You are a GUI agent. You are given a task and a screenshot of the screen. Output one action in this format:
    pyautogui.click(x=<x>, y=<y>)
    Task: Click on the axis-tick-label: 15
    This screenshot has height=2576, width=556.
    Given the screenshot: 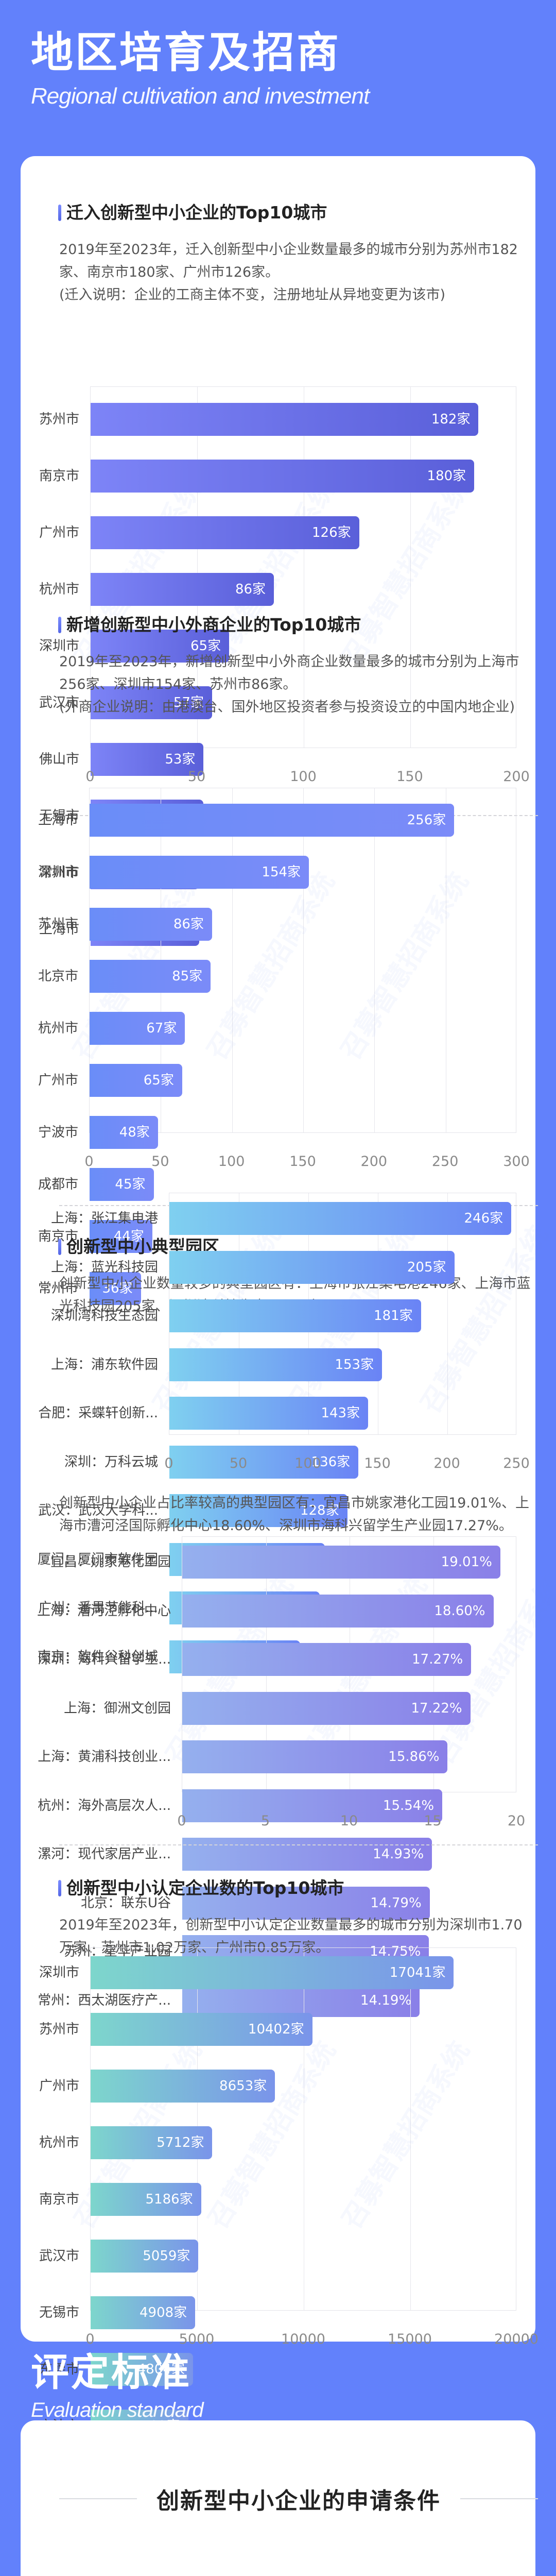 What is the action you would take?
    pyautogui.click(x=433, y=1821)
    